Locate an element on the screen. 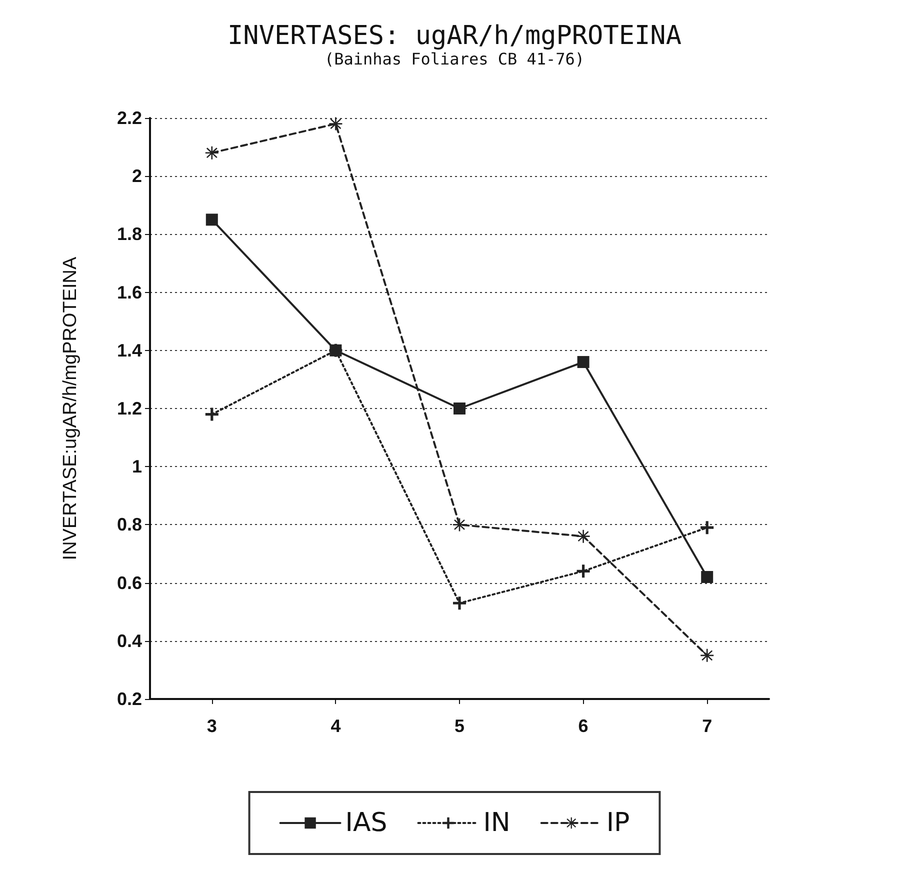  x-tick-label: 5 is located at coordinates (459, 726).